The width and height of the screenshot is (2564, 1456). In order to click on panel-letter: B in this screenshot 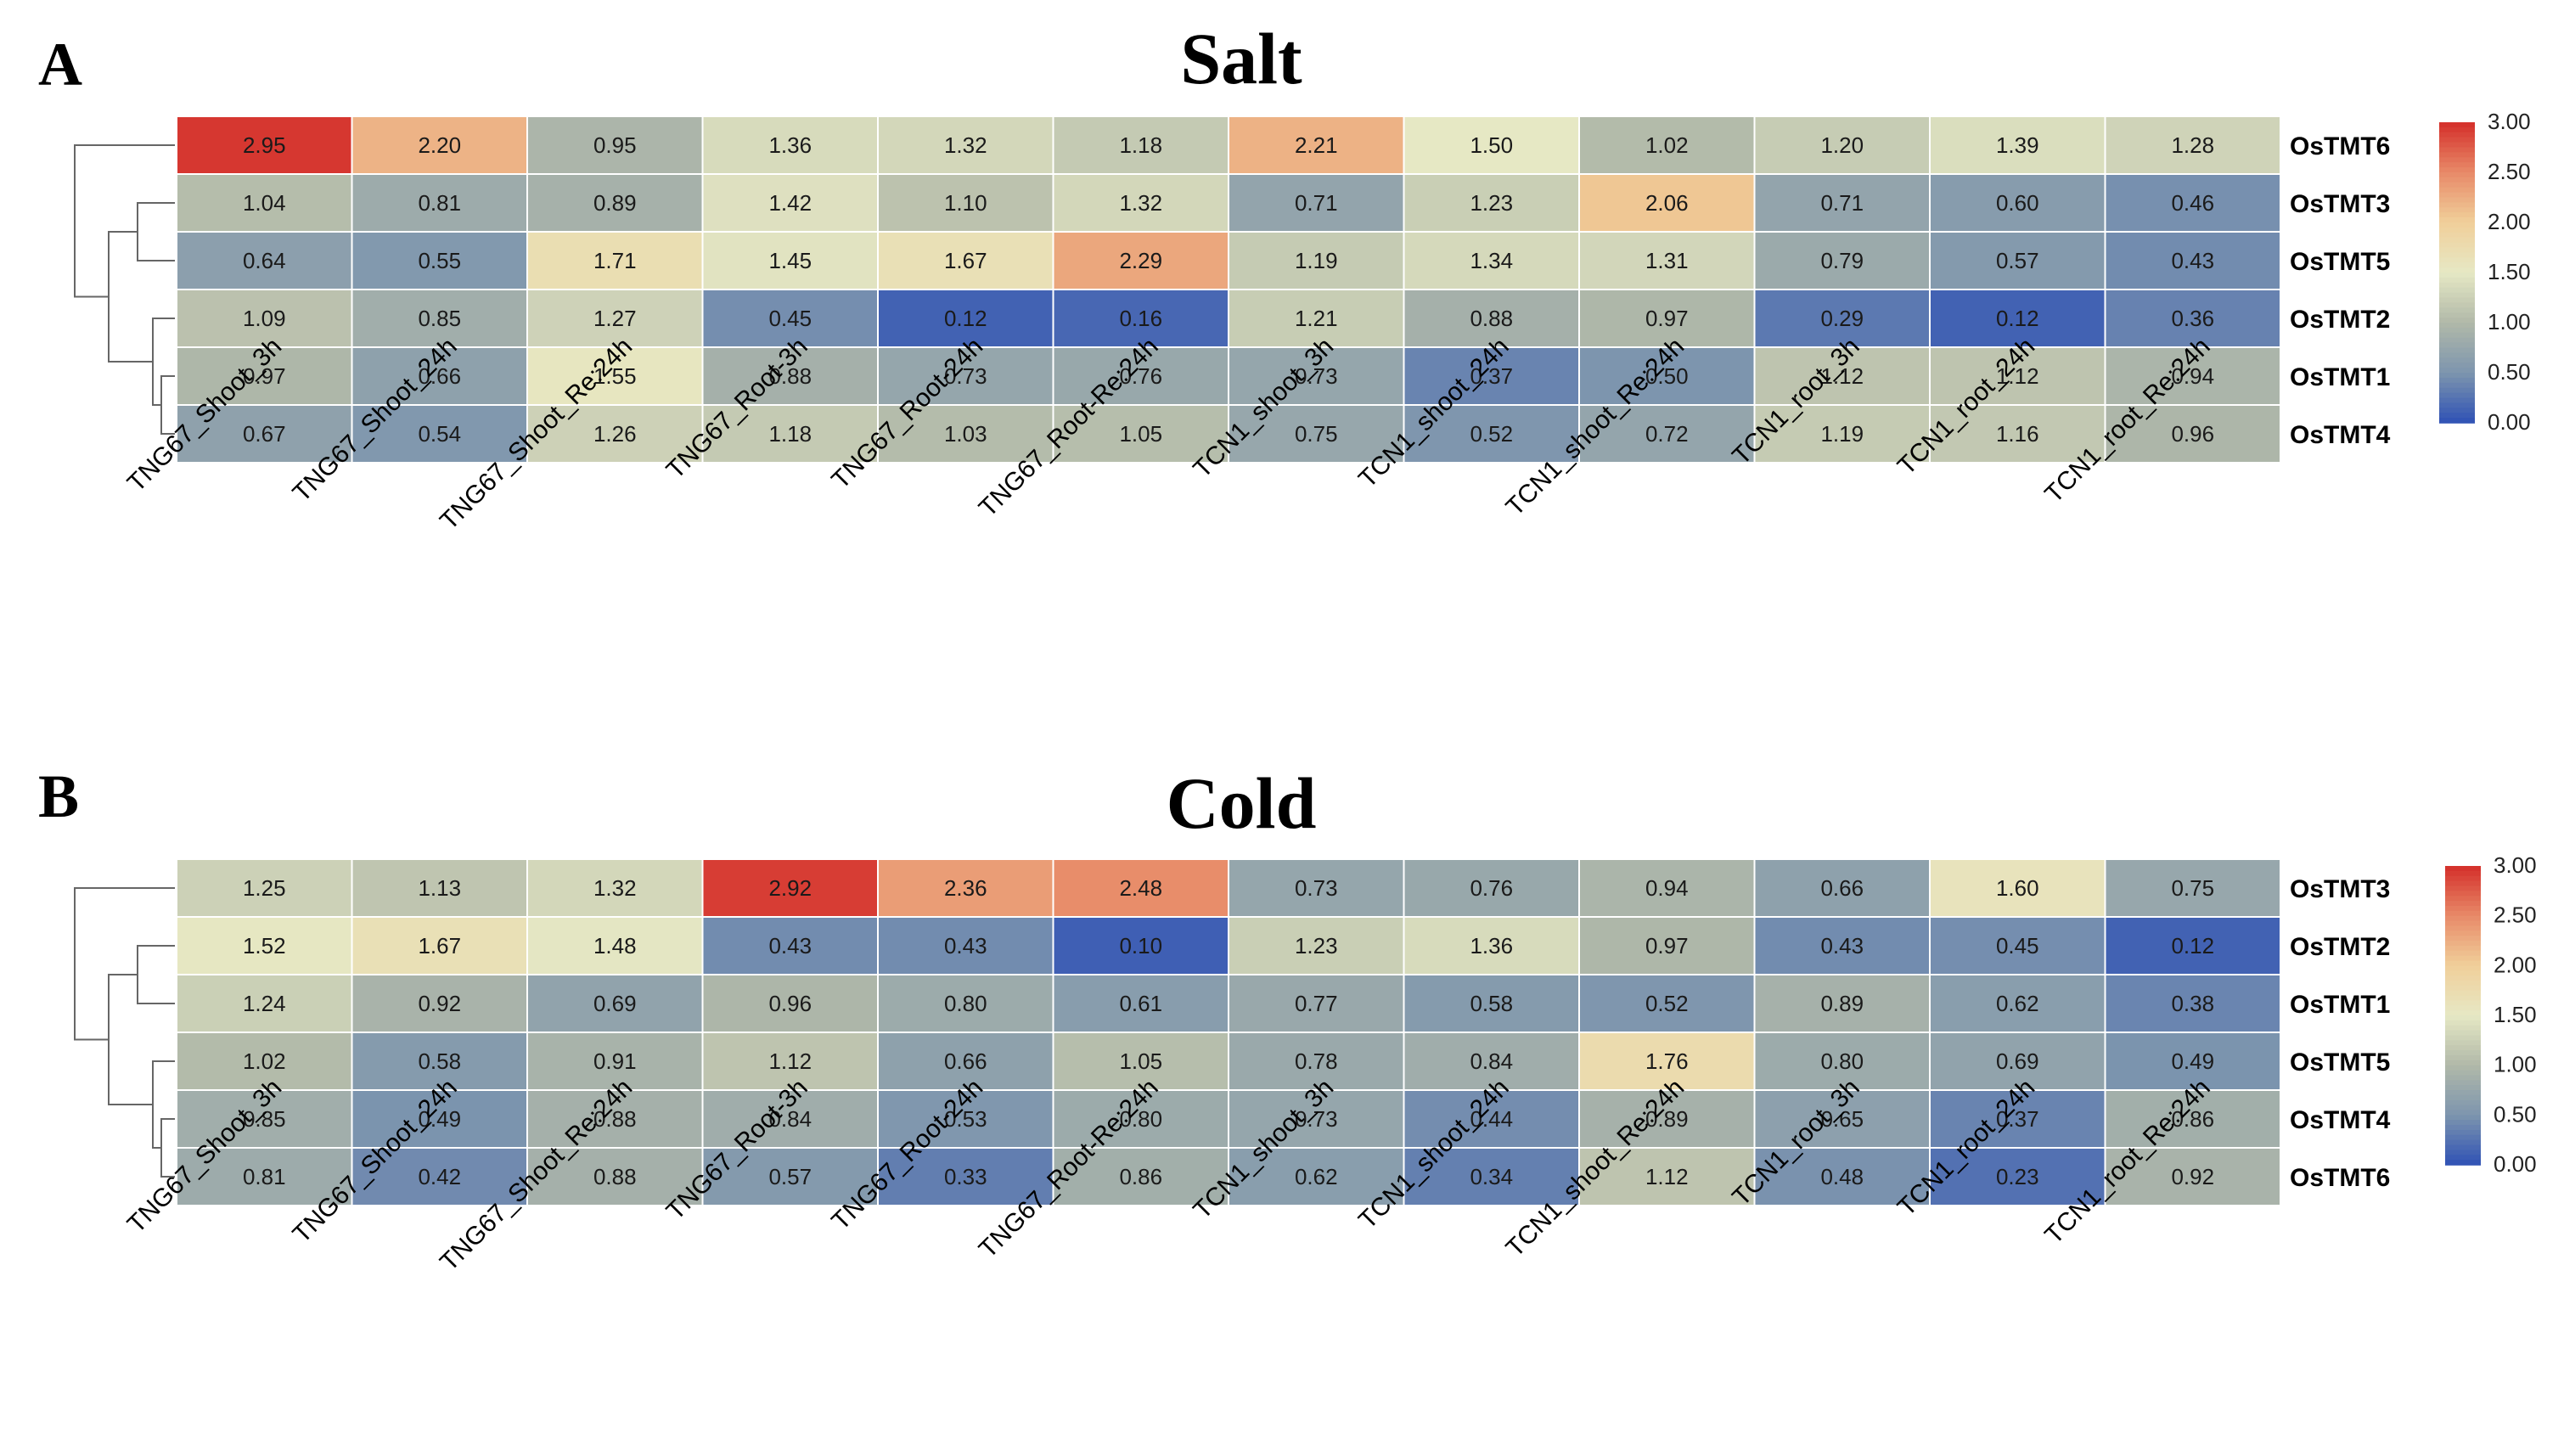, I will do `click(59, 796)`.